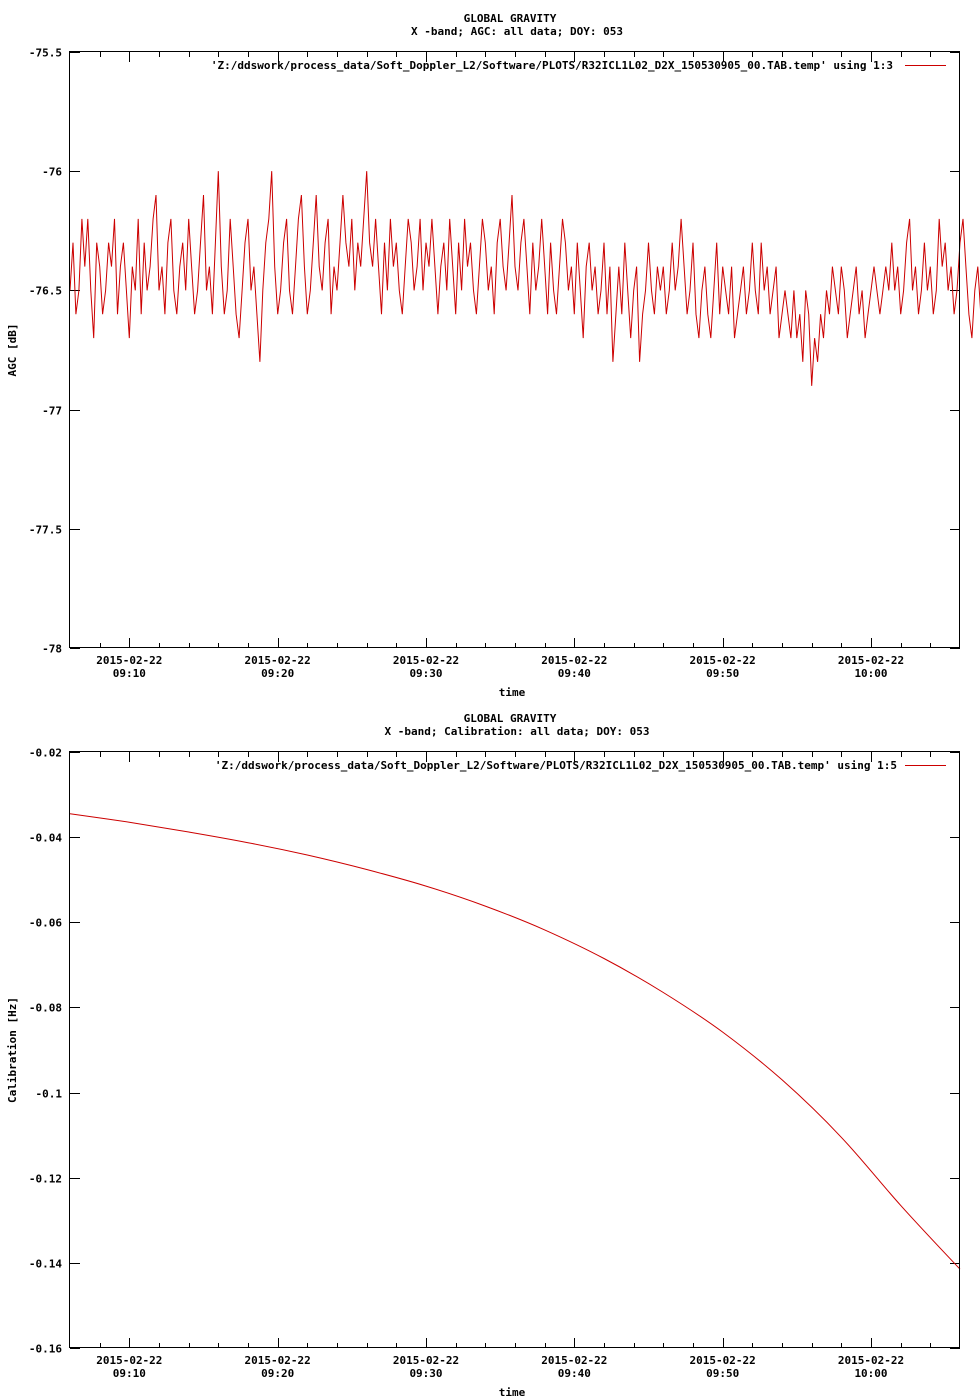 The width and height of the screenshot is (980, 1400). What do you see at coordinates (52, 649) in the screenshot?
I see `agc-y-tick-label: -78` at bounding box center [52, 649].